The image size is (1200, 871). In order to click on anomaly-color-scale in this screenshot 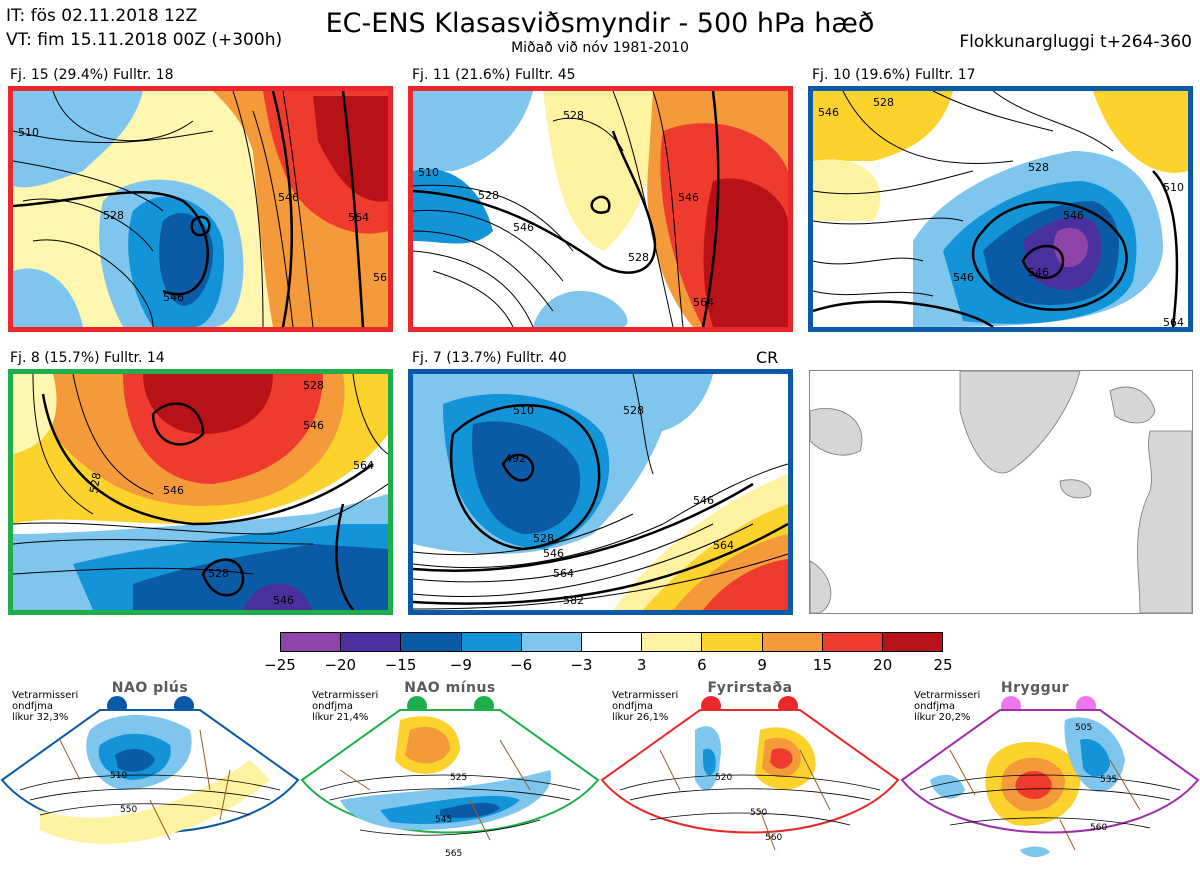, I will do `click(611, 642)`.